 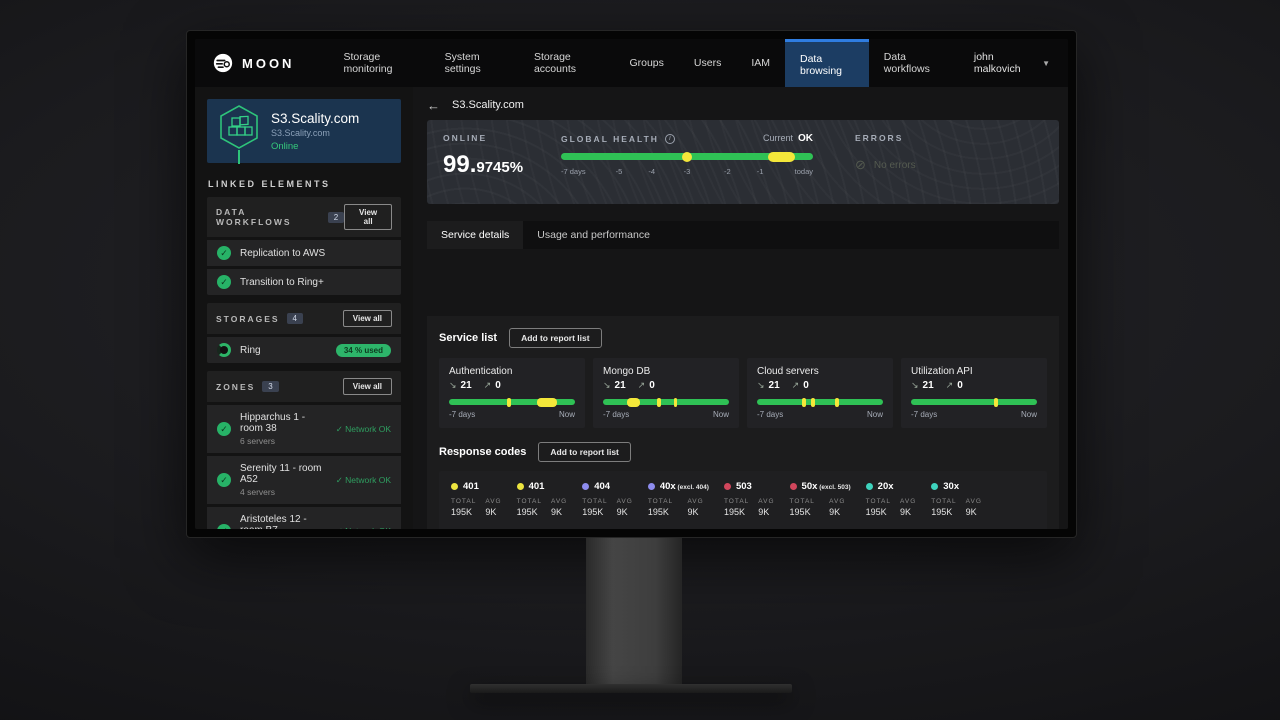 What do you see at coordinates (781, 156) in the screenshot?
I see `health-warning-mark` at bounding box center [781, 156].